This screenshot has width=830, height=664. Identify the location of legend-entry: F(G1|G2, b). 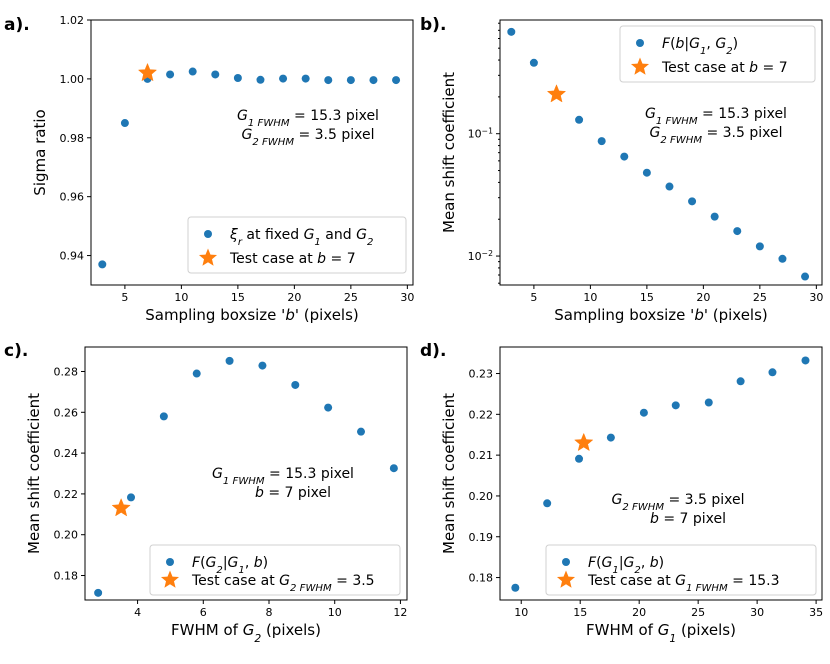
(626, 565).